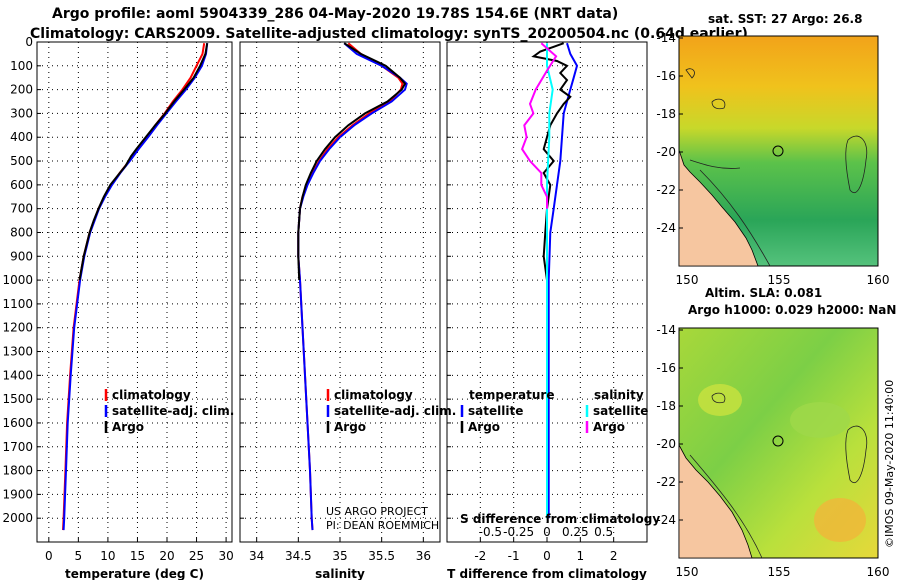  Describe the element at coordinates (17, 280) in the screenshot. I see `y-tick-label: 1000` at that location.